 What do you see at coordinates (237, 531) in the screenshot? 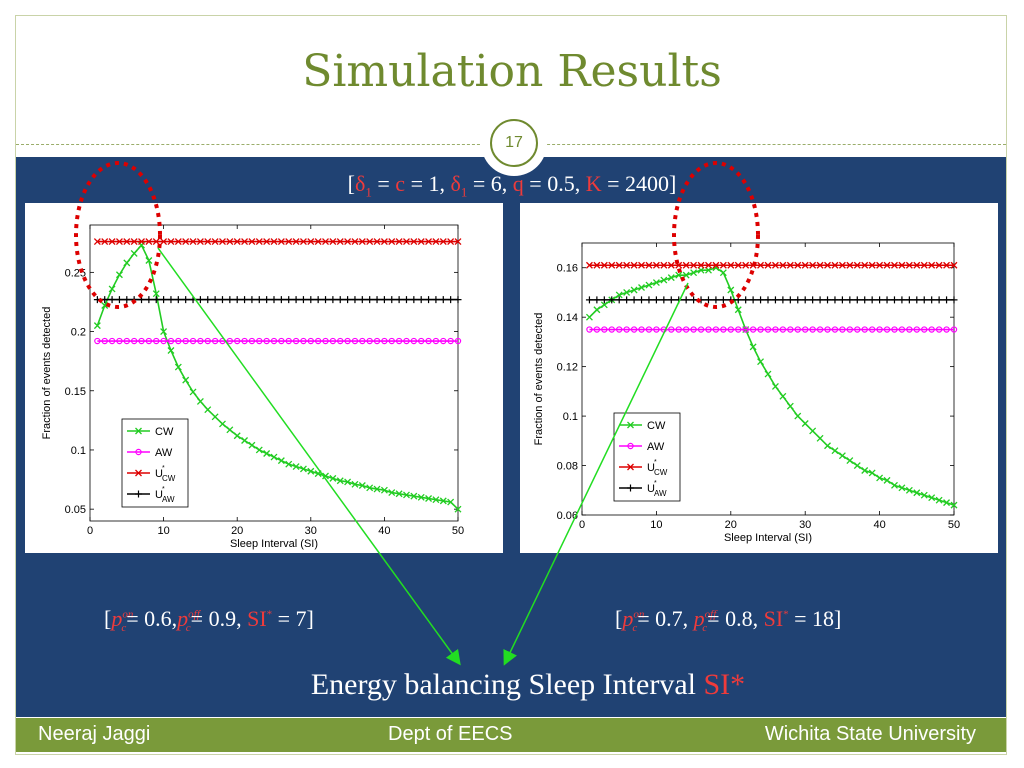
I see `x-tick-label: 20` at bounding box center [237, 531].